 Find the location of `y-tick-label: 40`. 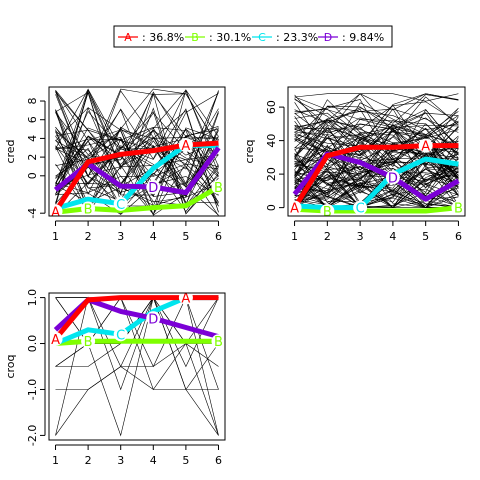

y-tick-label: 40 is located at coordinates (271, 141).